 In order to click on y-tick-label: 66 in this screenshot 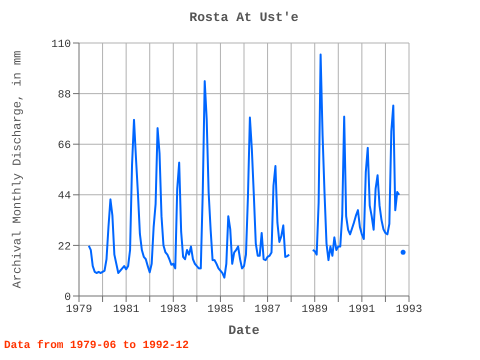, I will do `click(64, 146)`.